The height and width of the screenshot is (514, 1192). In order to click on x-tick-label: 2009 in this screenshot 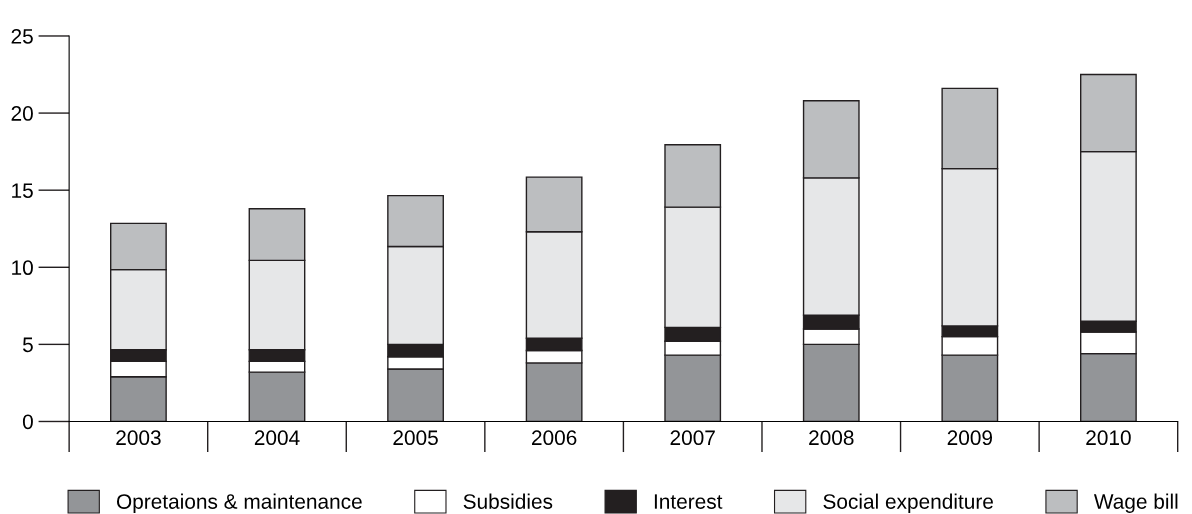, I will do `click(970, 438)`.